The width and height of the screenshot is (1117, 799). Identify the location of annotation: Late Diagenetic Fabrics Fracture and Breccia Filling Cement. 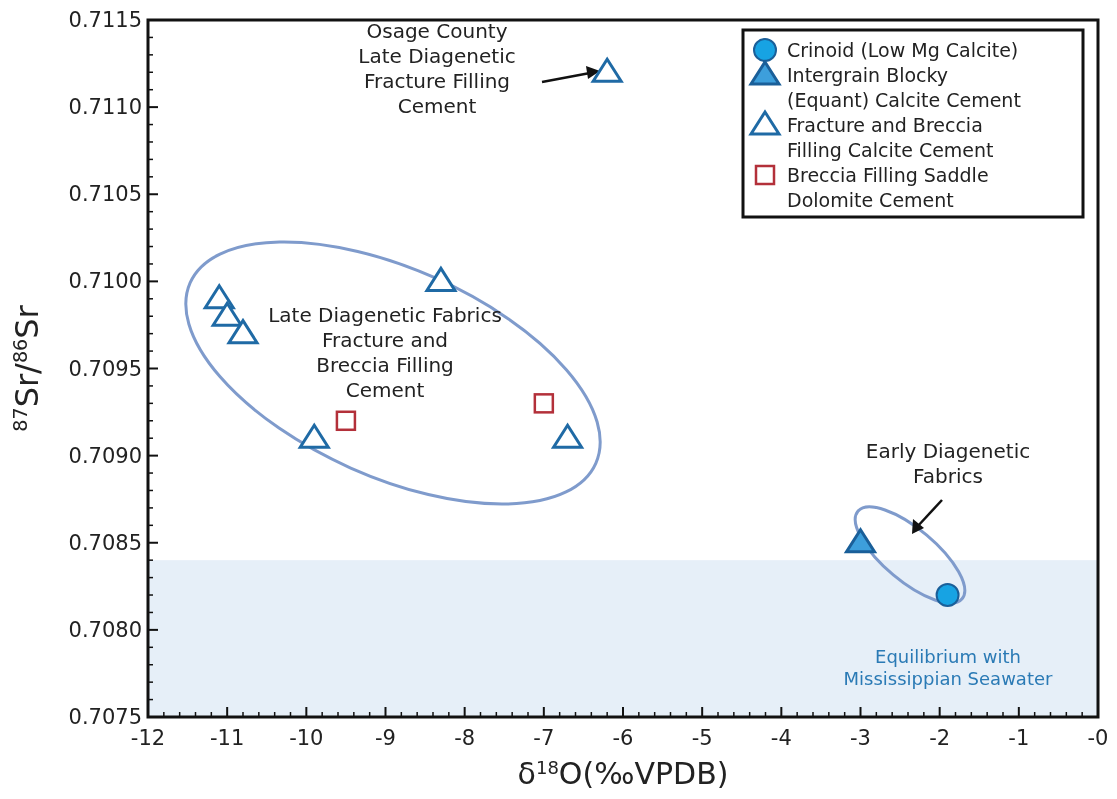
(385, 352).